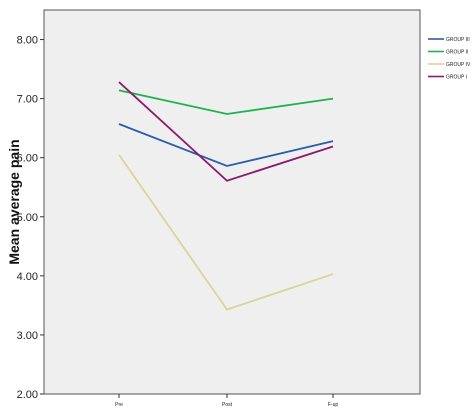 The width and height of the screenshot is (474, 414). What do you see at coordinates (458, 40) in the screenshot?
I see `legend-label: GROUP III` at bounding box center [458, 40].